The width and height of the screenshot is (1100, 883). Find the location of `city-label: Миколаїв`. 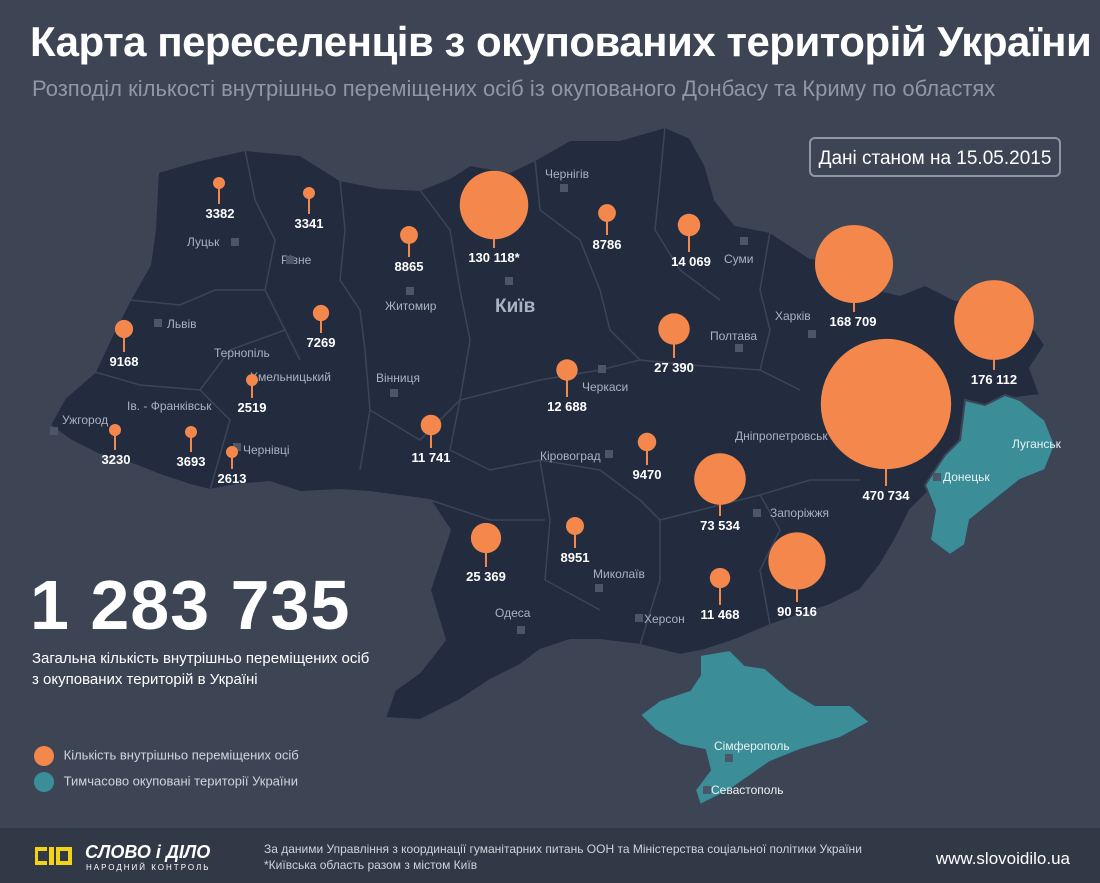

city-label: Миколаїв is located at coordinates (619, 574).